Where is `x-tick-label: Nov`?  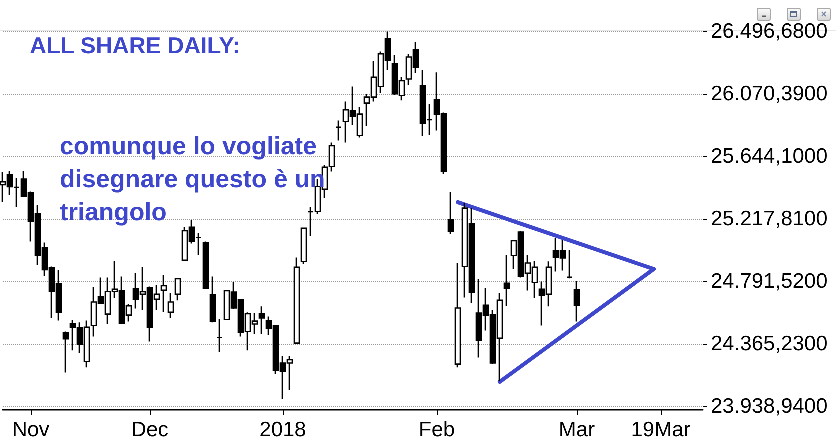 x-tick-label: Nov is located at coordinates (31, 430).